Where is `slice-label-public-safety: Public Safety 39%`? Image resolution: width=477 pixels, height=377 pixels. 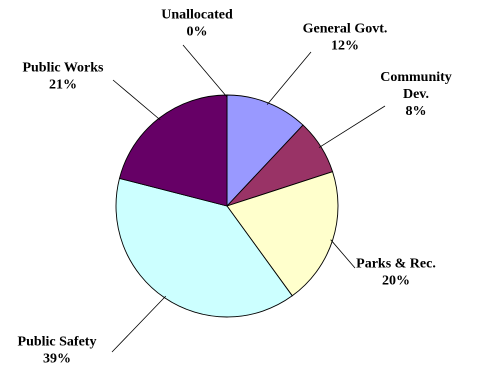
slice-label-public-safety: Public Safety 39% is located at coordinates (57, 351).